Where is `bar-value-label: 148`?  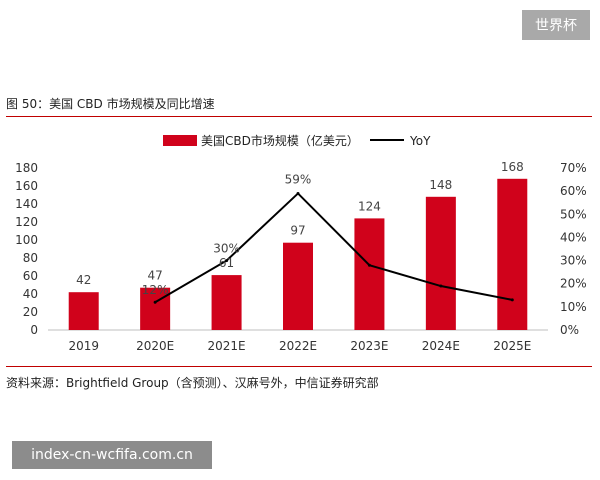
bar-value-label: 148 is located at coordinates (440, 185).